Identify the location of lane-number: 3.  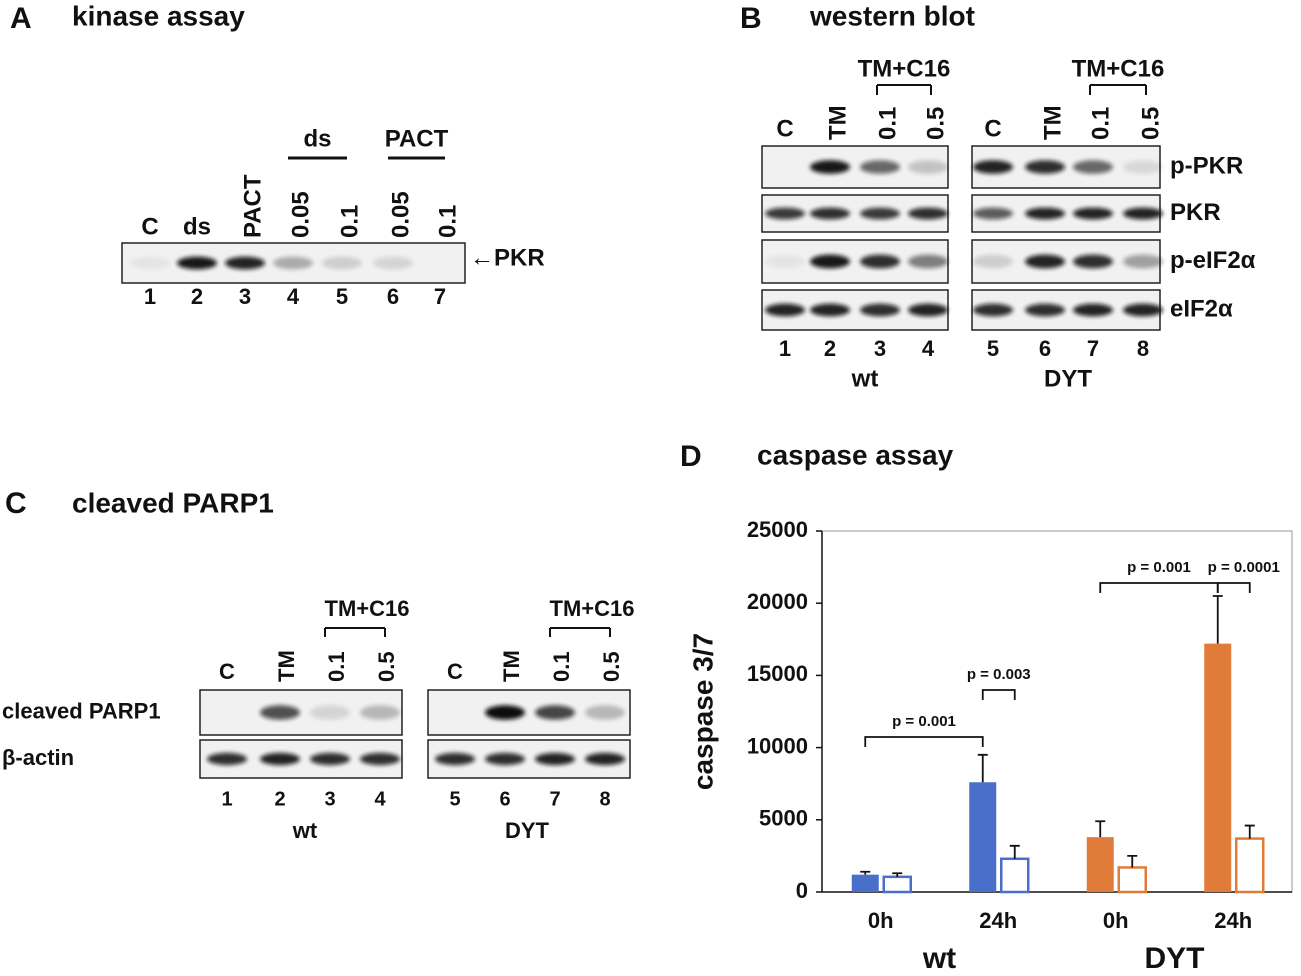
(880, 348).